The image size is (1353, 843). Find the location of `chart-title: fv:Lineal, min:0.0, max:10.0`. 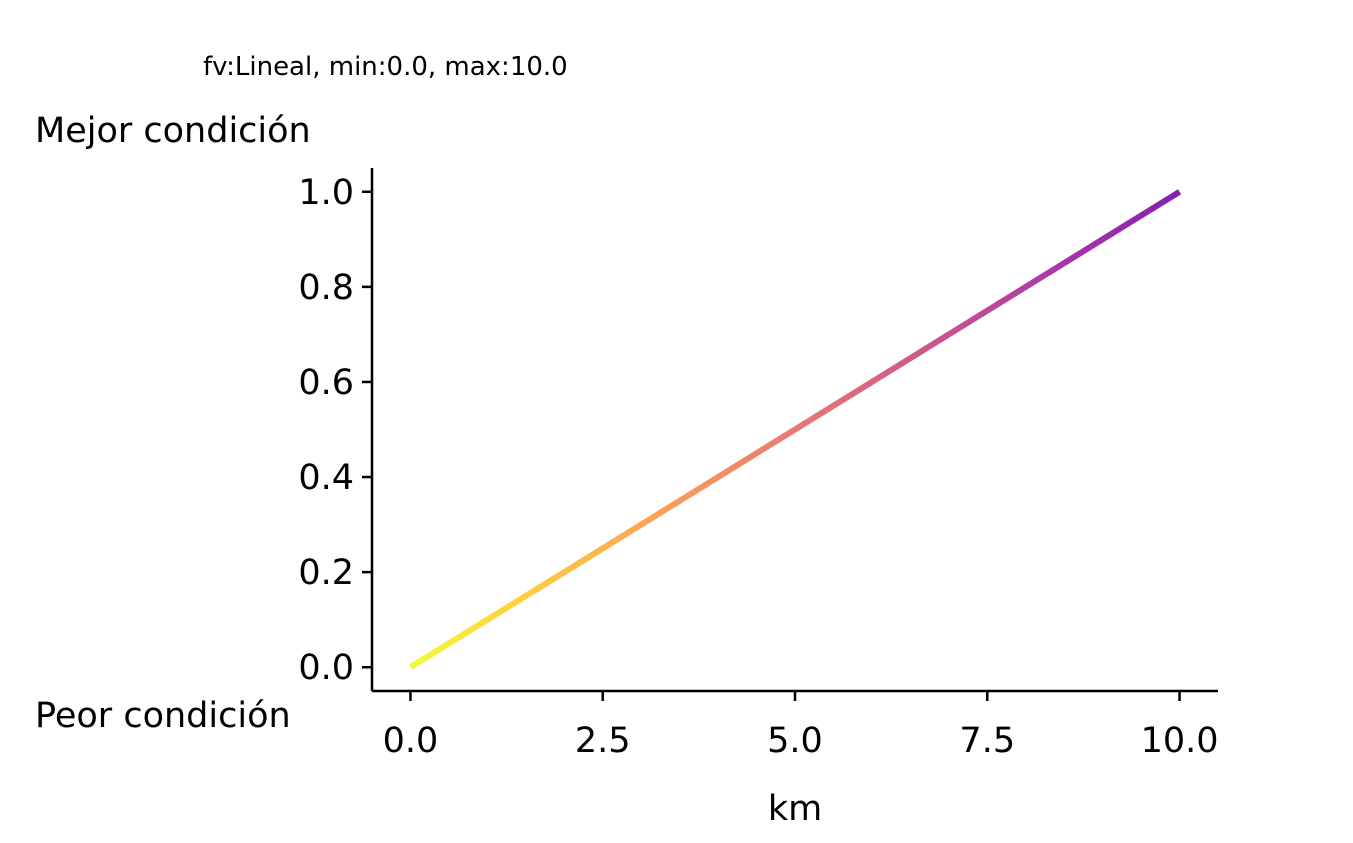

chart-title: fv:Lineal, min:0.0, max:10.0 is located at coordinates (385, 67).